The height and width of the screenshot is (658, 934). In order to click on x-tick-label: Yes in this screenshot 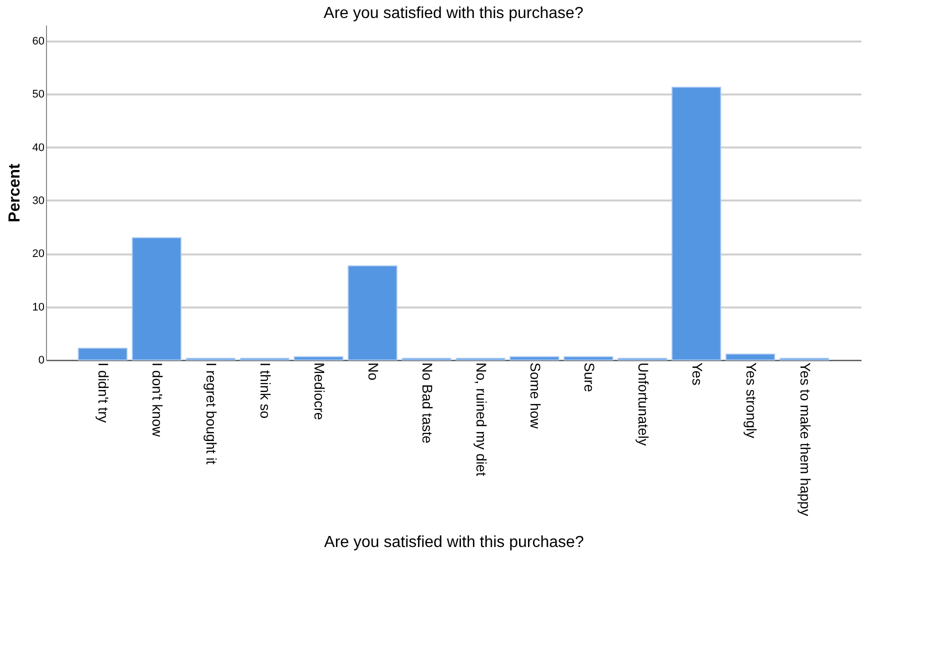, I will do `click(697, 374)`.